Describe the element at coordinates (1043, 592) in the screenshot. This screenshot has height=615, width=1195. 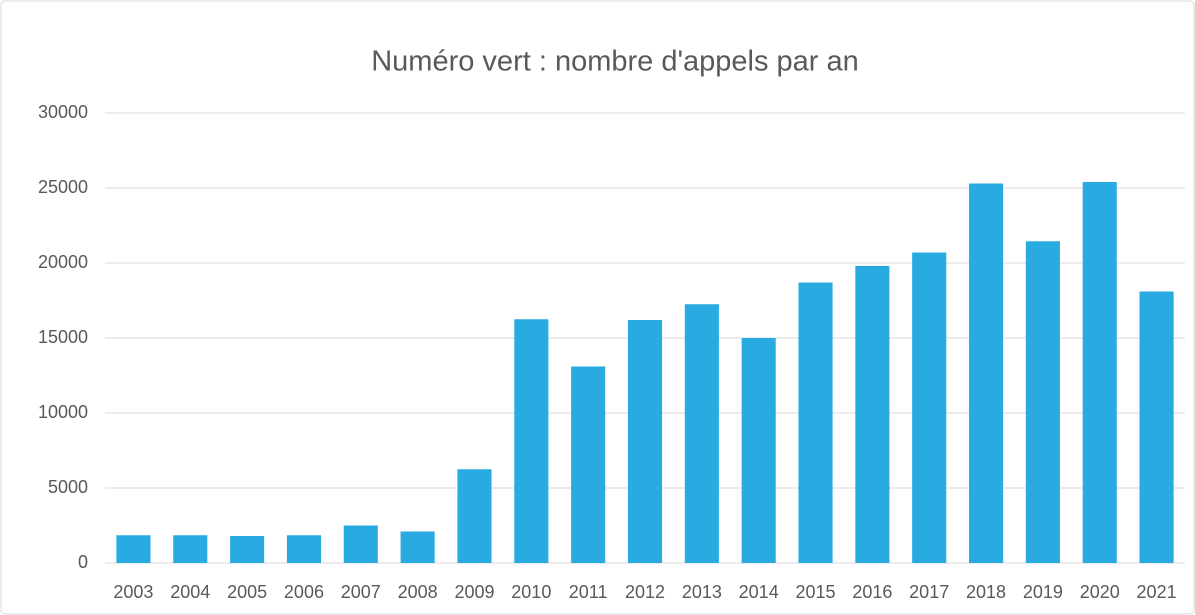
I see `x-tick-label: 2019` at that location.